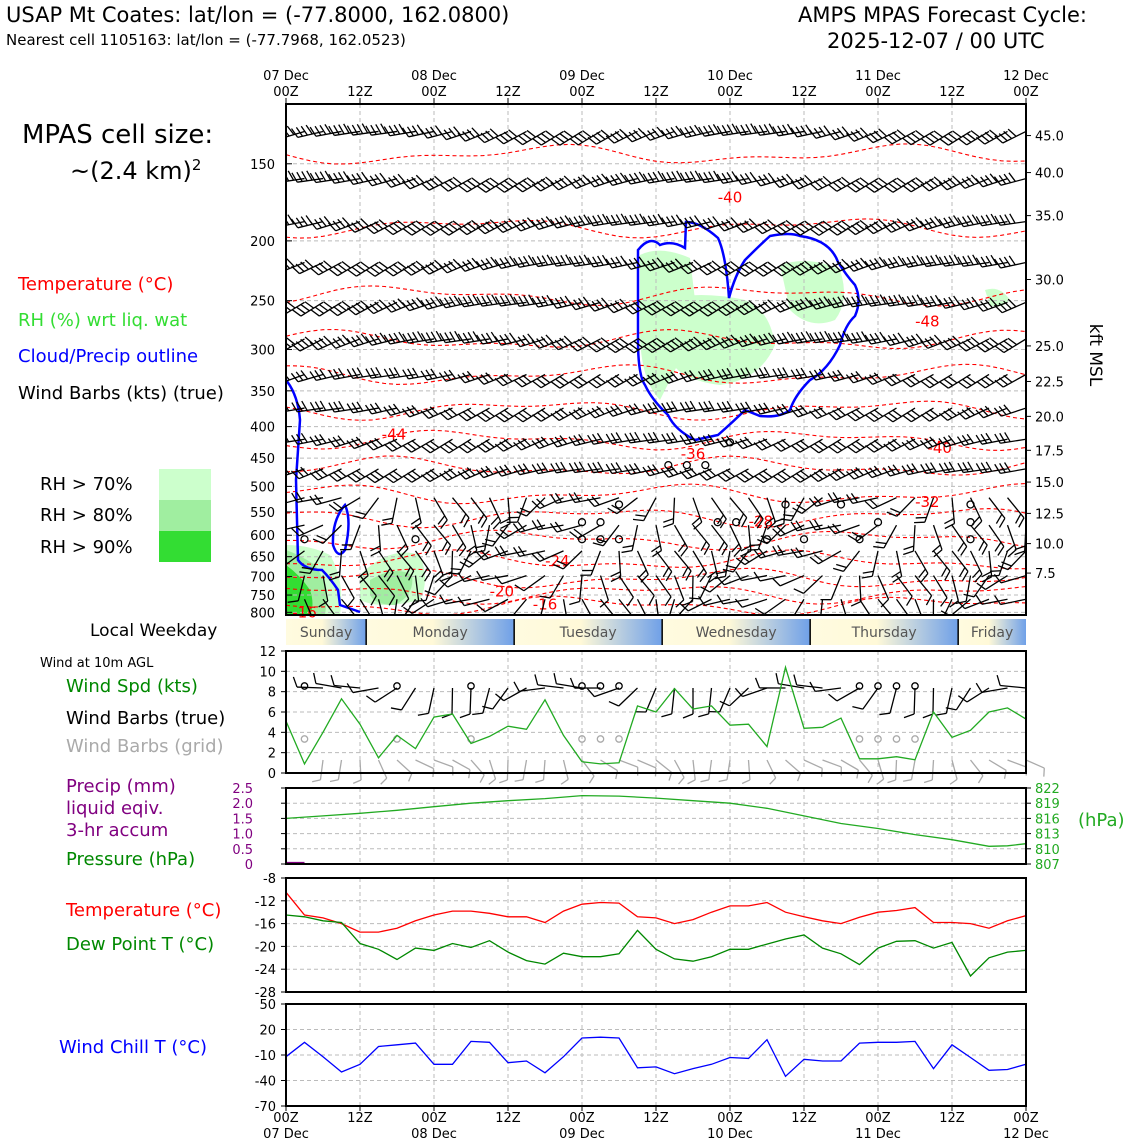 This screenshot has height=1140, width=1140. What do you see at coordinates (1049, 382) in the screenshot?
I see `kft-tick-label: 22.5` at bounding box center [1049, 382].